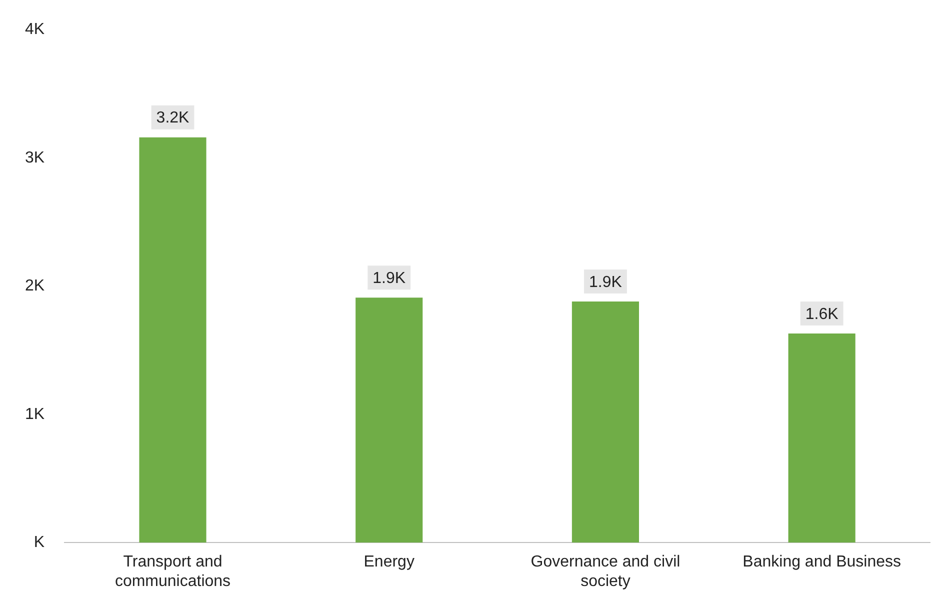 Image resolution: width=935 pixels, height=601 pixels. I want to click on y-tick-label: 3K, so click(34, 157).